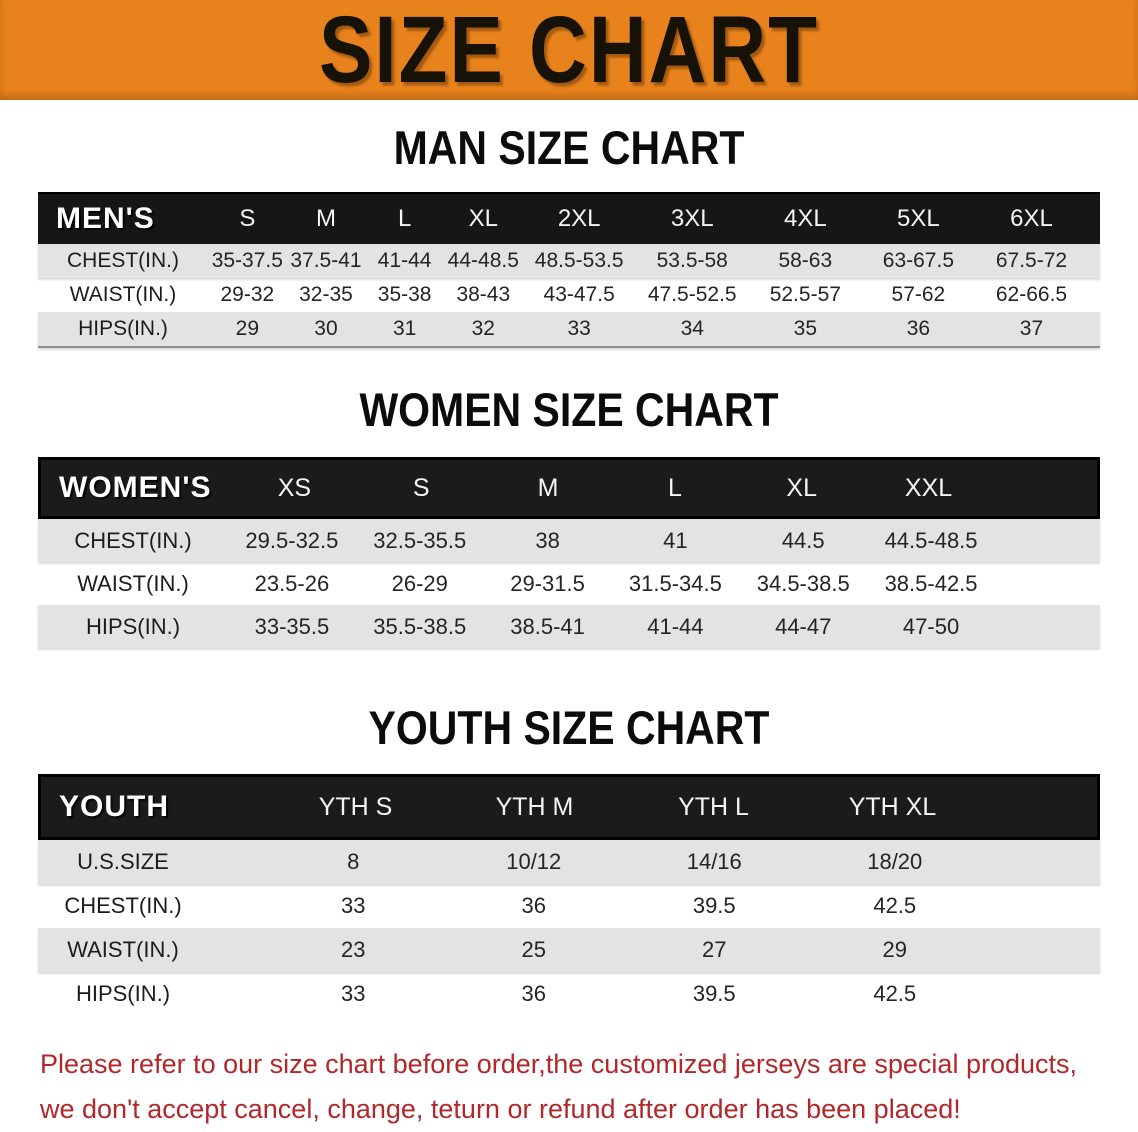 The width and height of the screenshot is (1138, 1132). I want to click on column-header: 4XL, so click(805, 218).